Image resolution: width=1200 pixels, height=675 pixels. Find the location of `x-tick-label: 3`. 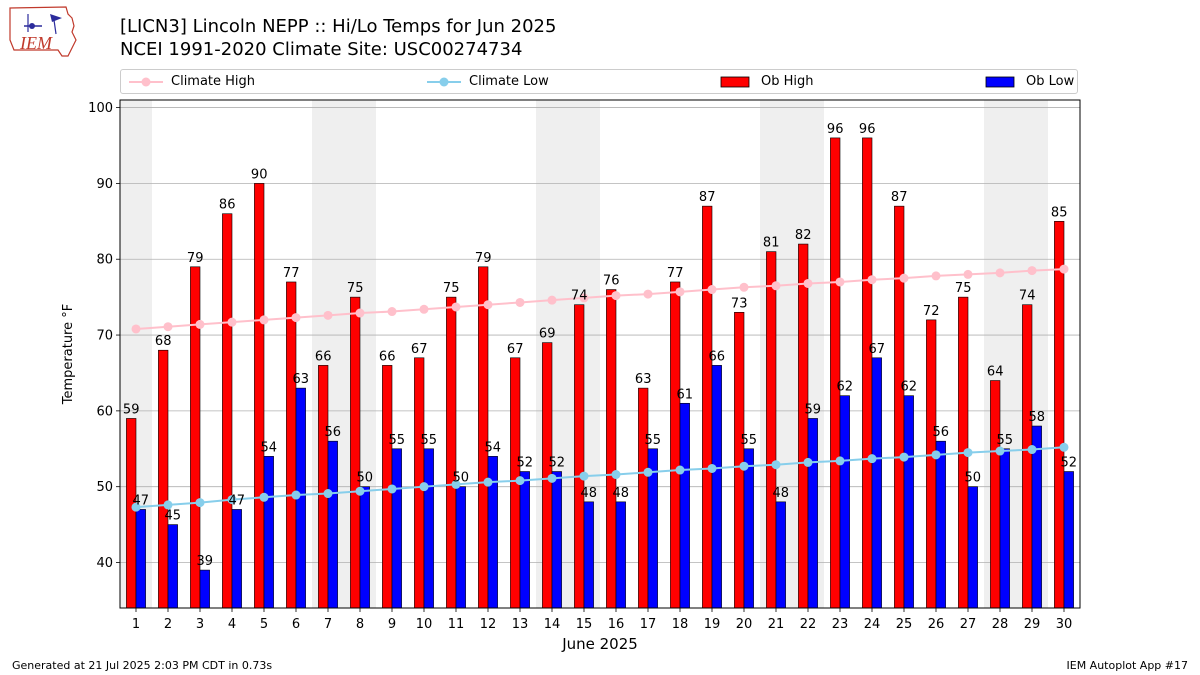

x-tick-label: 3 is located at coordinates (200, 624).